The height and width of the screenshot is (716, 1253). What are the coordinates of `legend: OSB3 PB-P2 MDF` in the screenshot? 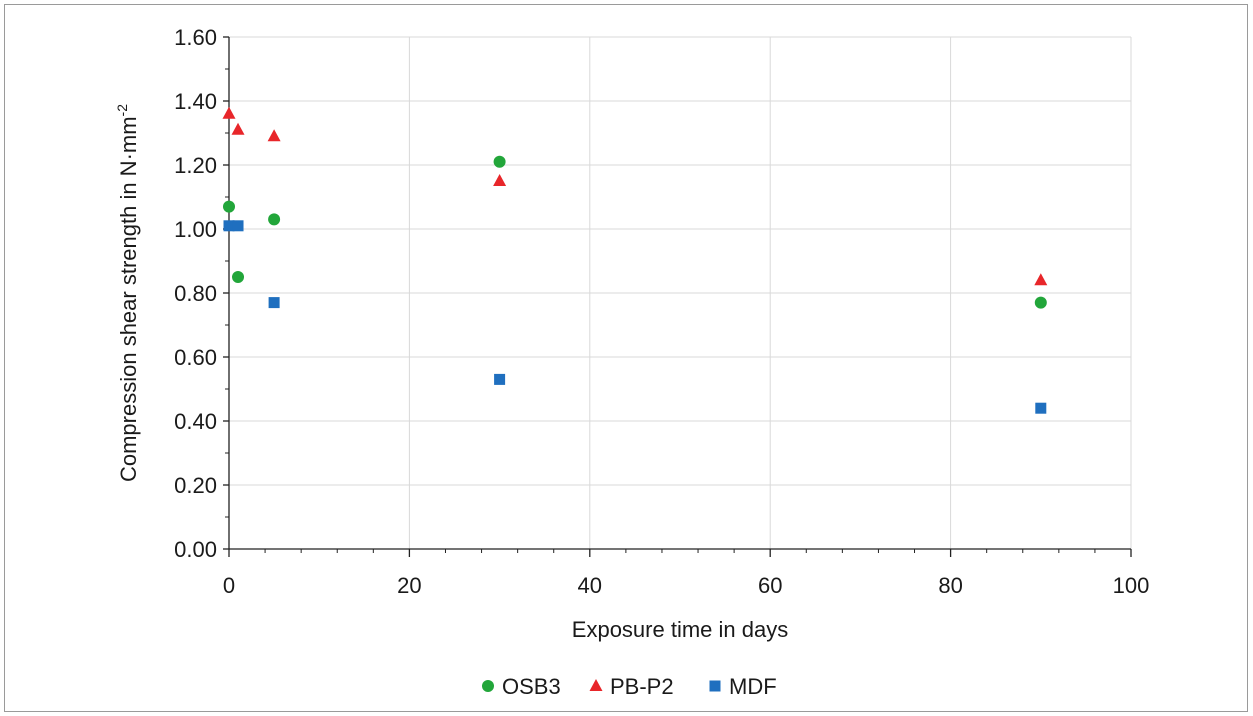 It's located at (629, 686).